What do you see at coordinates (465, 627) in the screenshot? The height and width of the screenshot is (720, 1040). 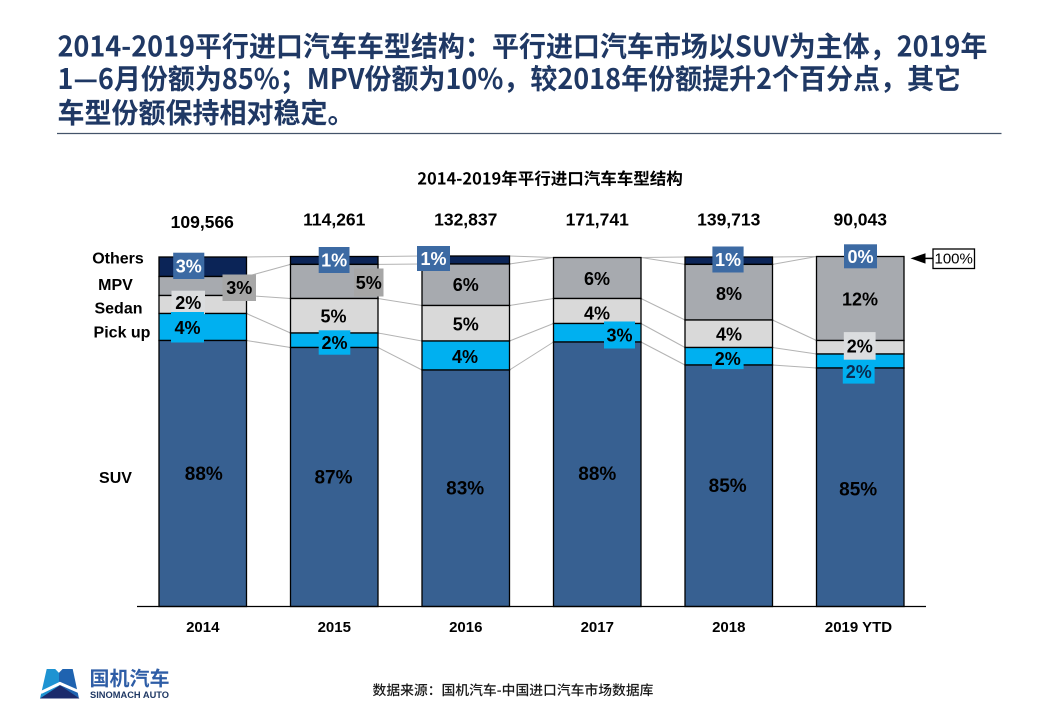 I see `svg-text: 2016` at bounding box center [465, 627].